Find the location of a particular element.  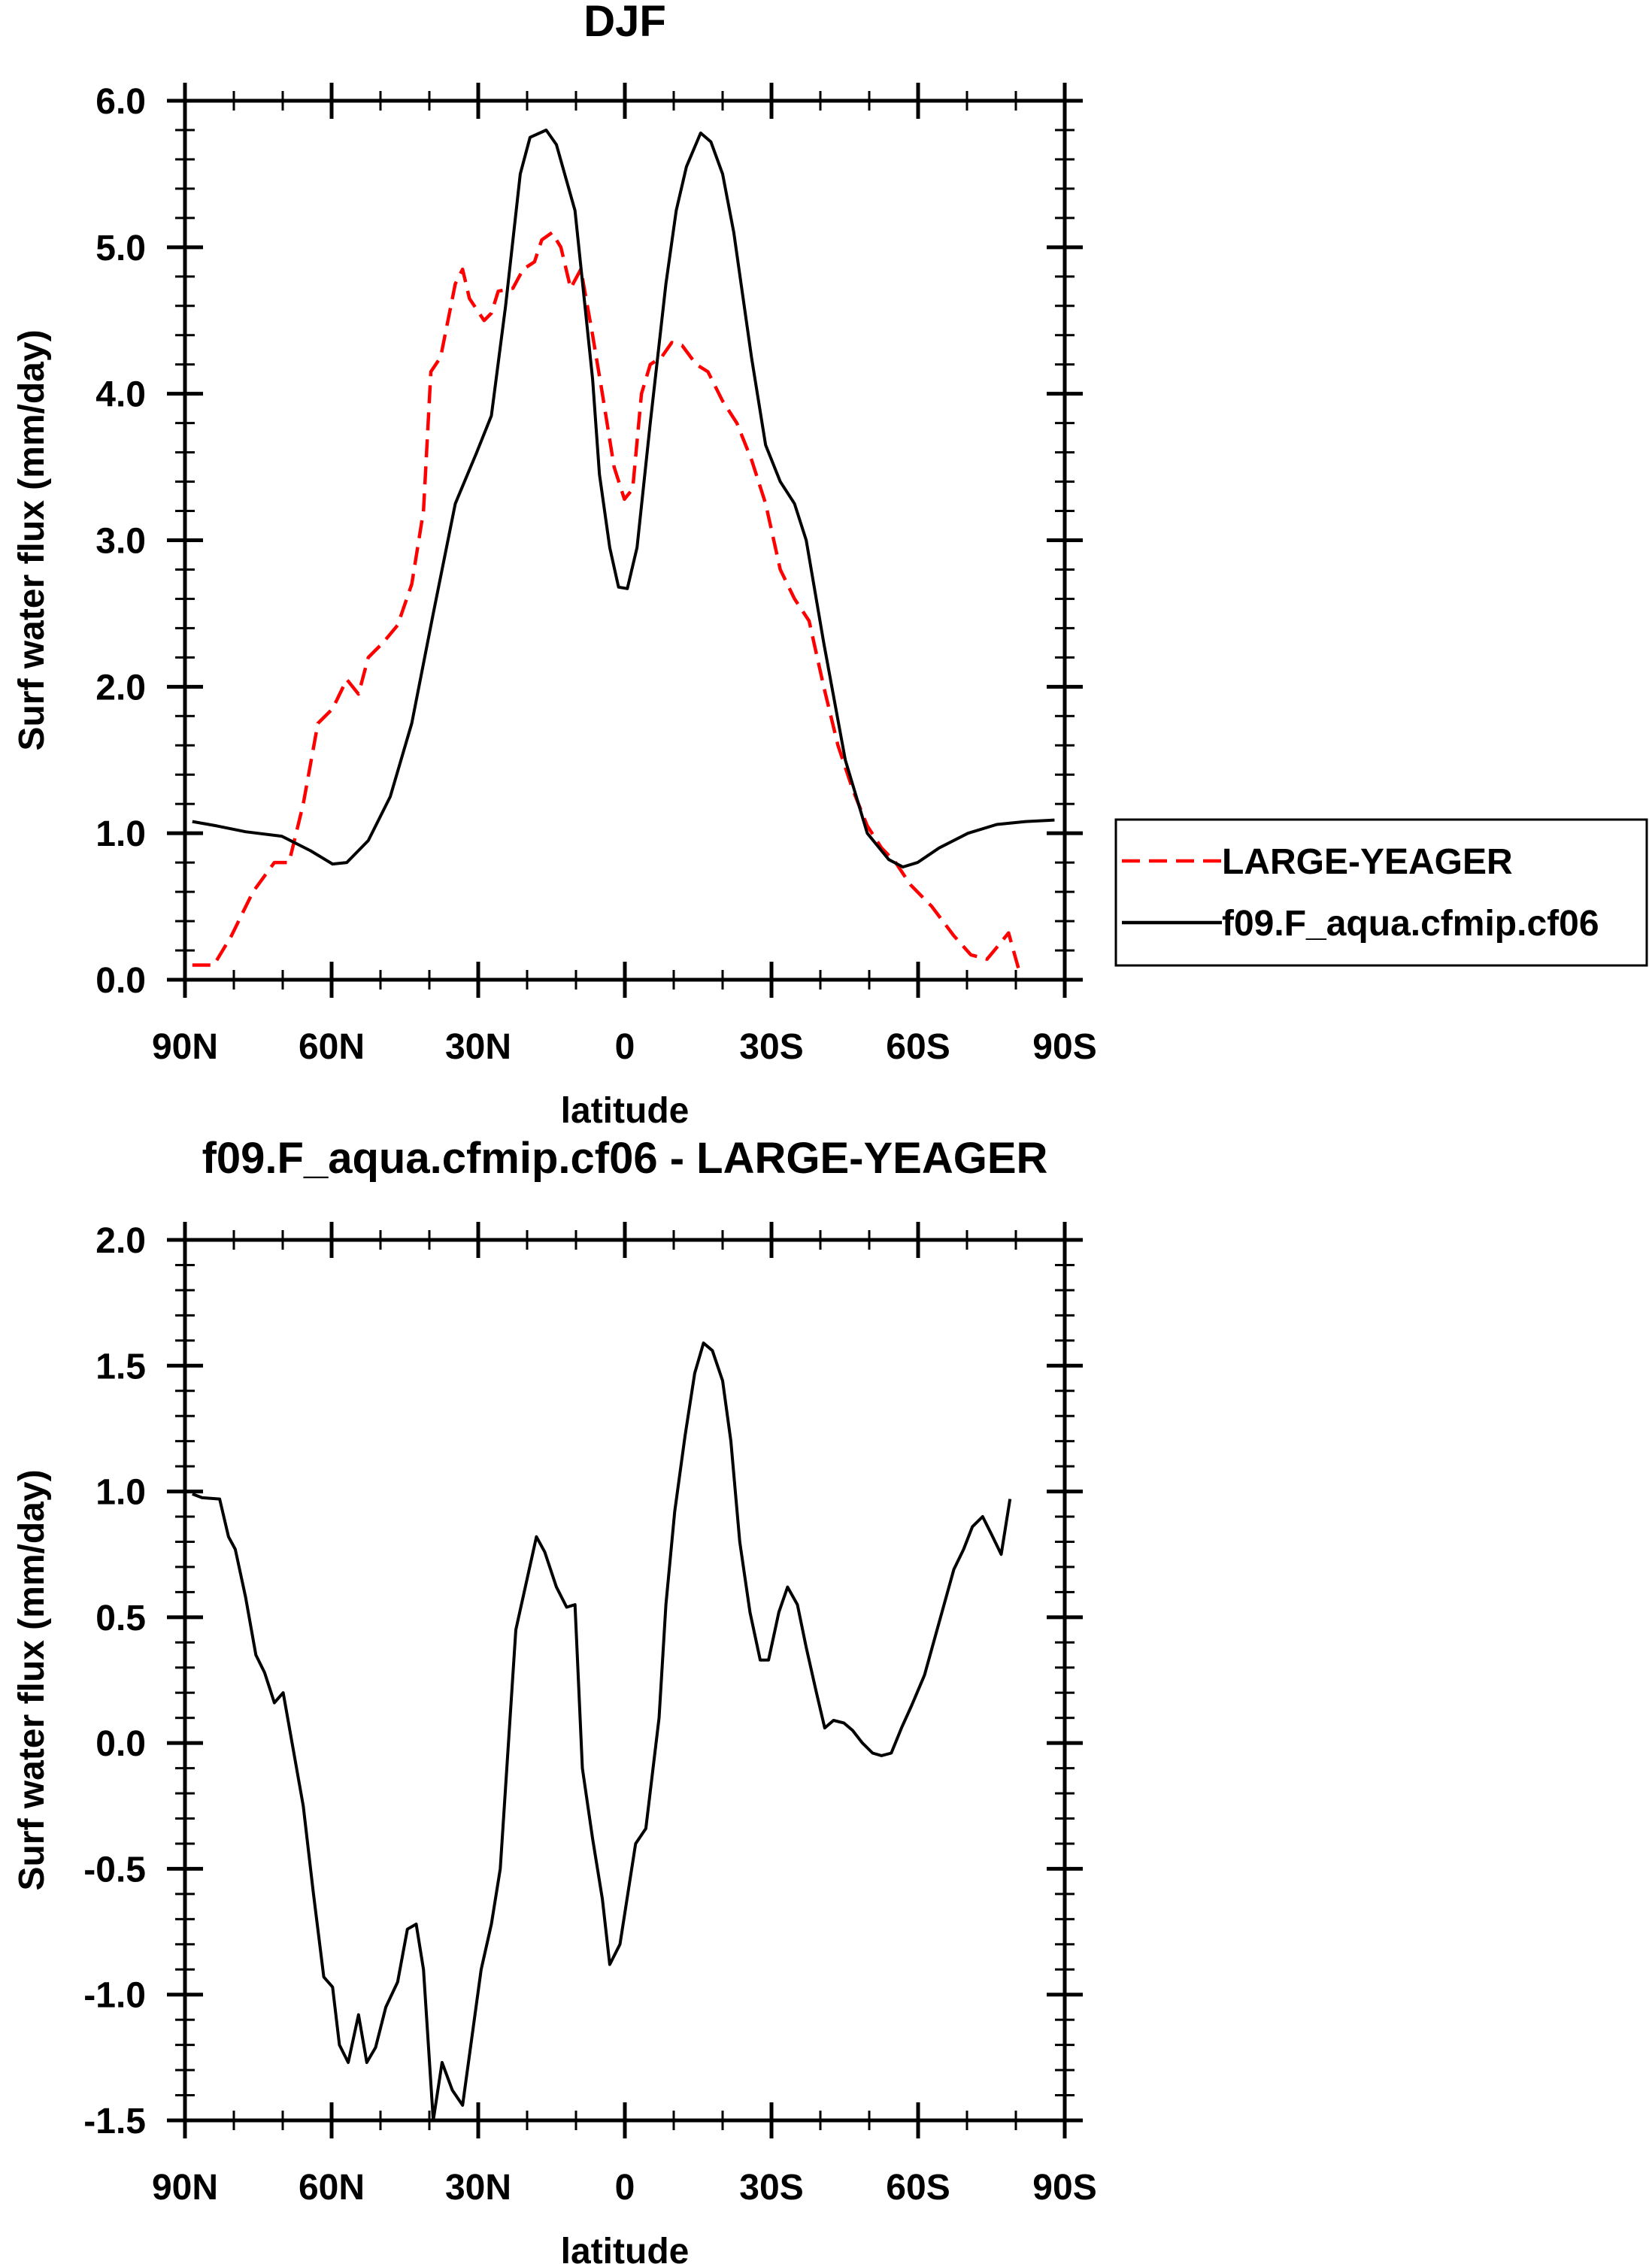

legend-entry: f09.F_aqua.cfmip.cf06 is located at coordinates (1410, 924).